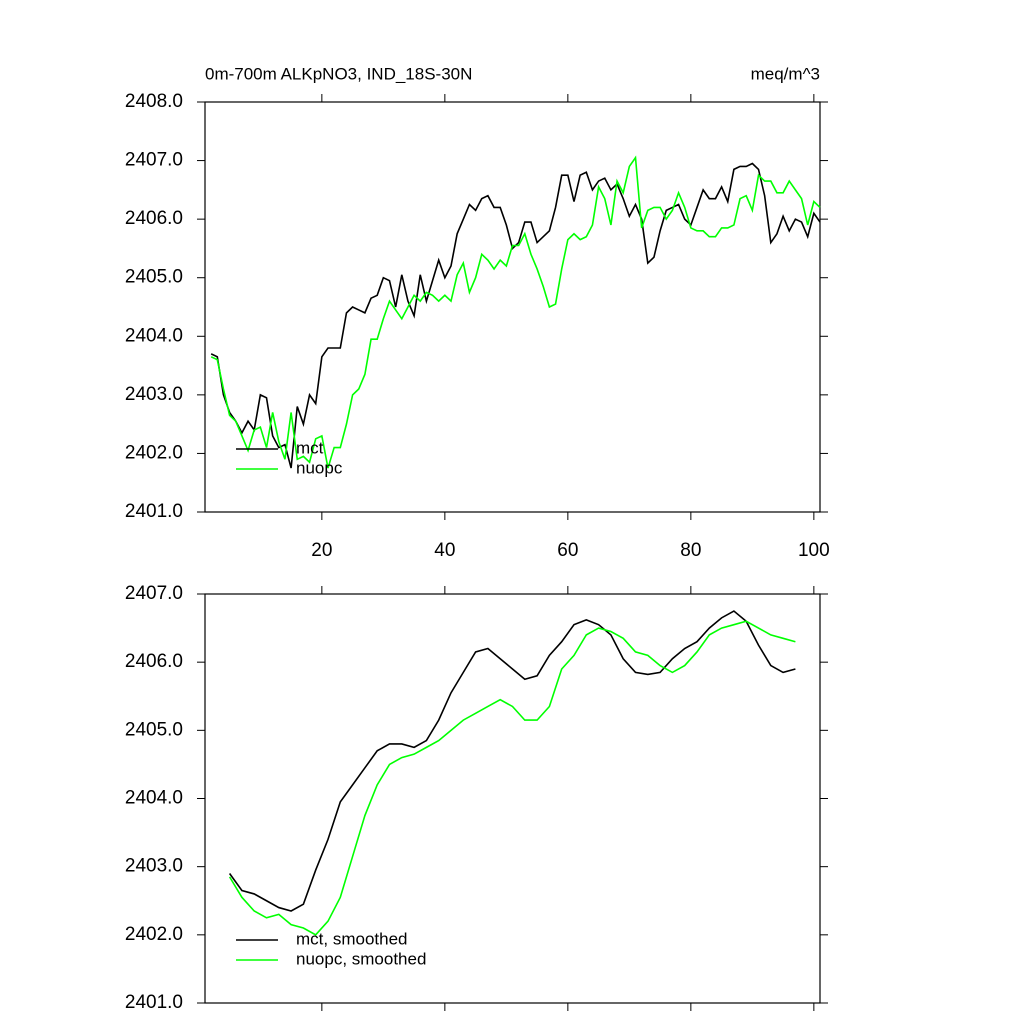 This screenshot has height=1024, width=1024. I want to click on chart-title: 0m-700m ALKpNO3, IND_18S-30N, so click(338, 73).